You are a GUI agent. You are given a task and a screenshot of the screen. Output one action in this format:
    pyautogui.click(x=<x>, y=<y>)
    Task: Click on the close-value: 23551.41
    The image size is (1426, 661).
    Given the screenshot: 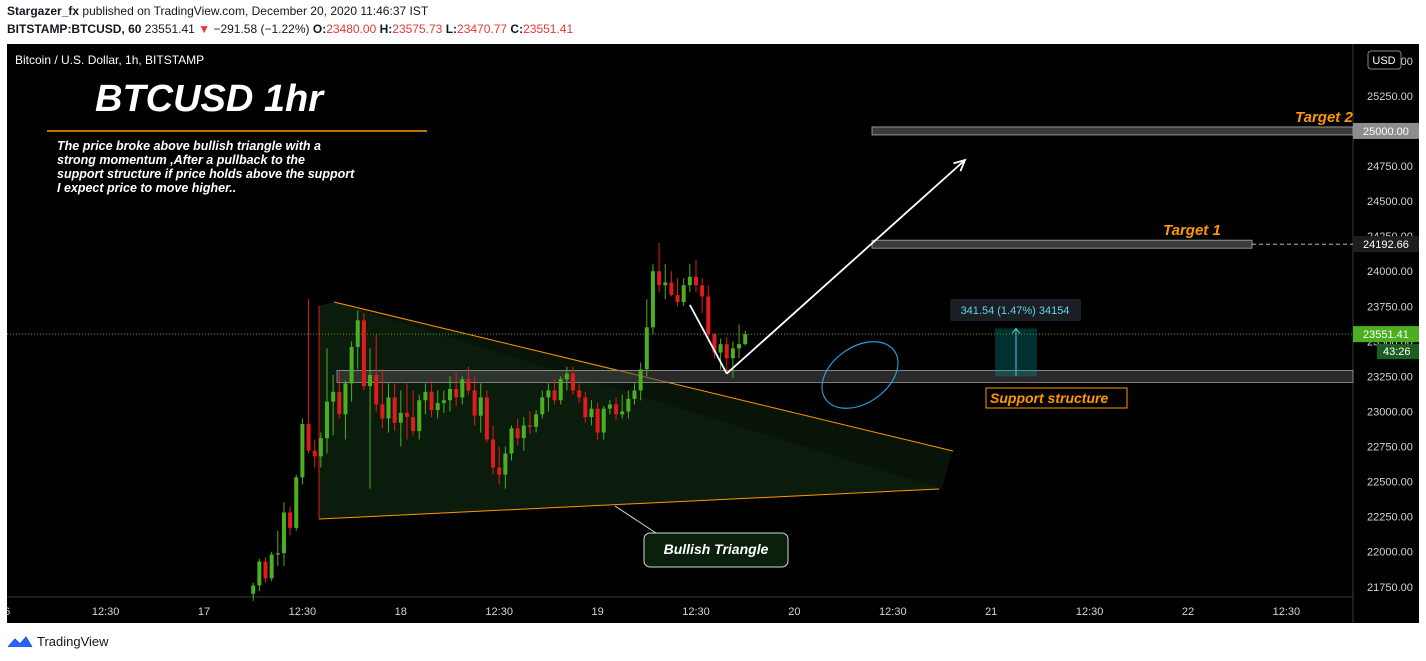 What is the action you would take?
    pyautogui.click(x=548, y=29)
    